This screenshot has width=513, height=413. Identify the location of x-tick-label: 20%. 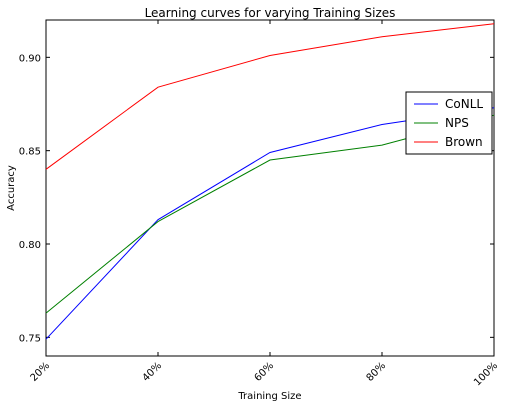
(41, 372).